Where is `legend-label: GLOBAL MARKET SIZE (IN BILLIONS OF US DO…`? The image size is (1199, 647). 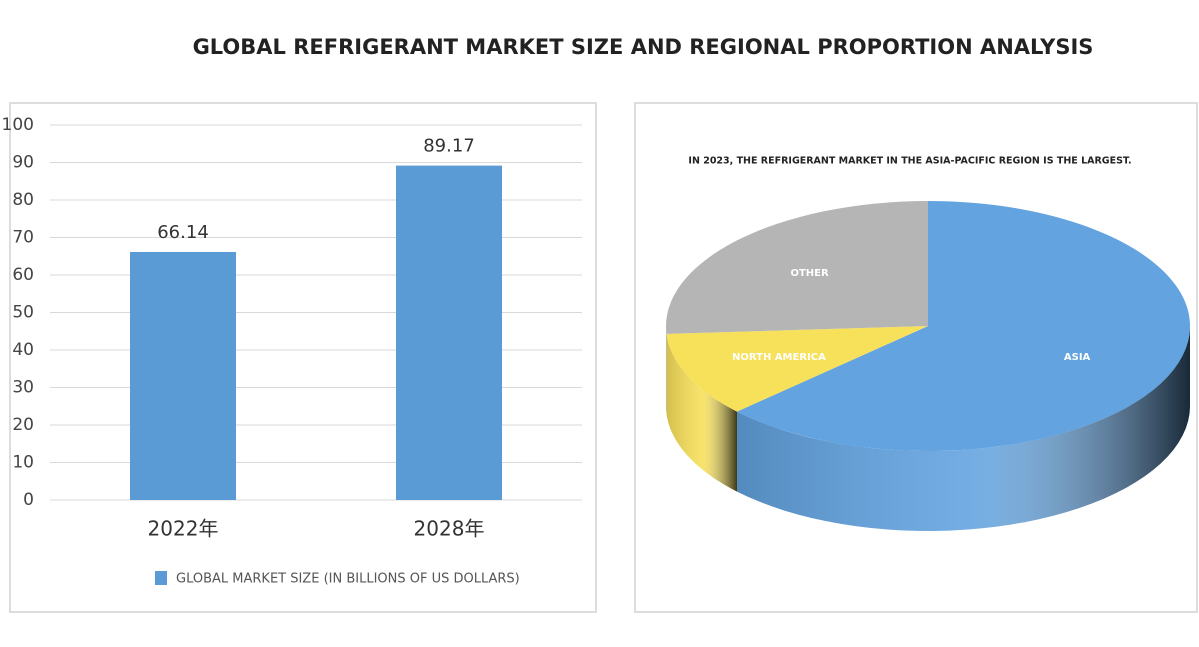 legend-label: GLOBAL MARKET SIZE (IN BILLIONS OF US DO… is located at coordinates (348, 579).